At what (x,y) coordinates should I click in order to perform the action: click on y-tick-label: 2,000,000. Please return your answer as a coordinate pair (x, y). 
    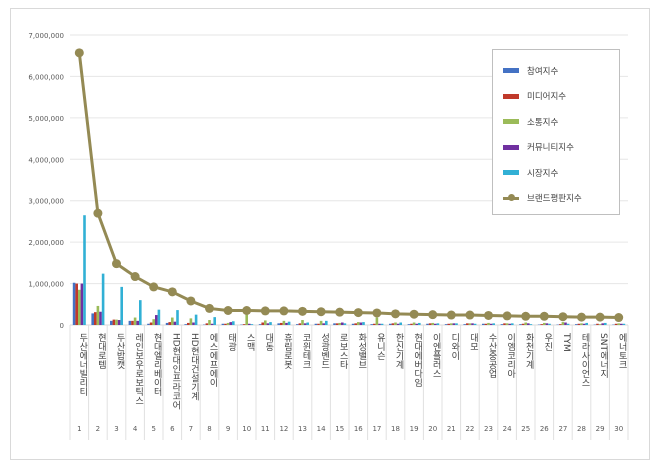
    Looking at the image, I should click on (46, 243).